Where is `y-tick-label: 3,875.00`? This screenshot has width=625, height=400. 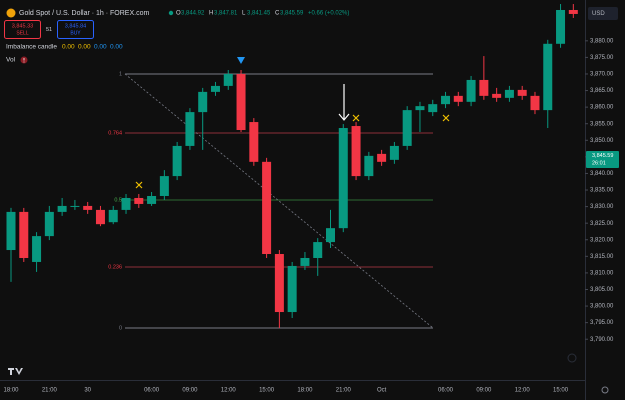 y-tick-label: 3,875.00 is located at coordinates (602, 58).